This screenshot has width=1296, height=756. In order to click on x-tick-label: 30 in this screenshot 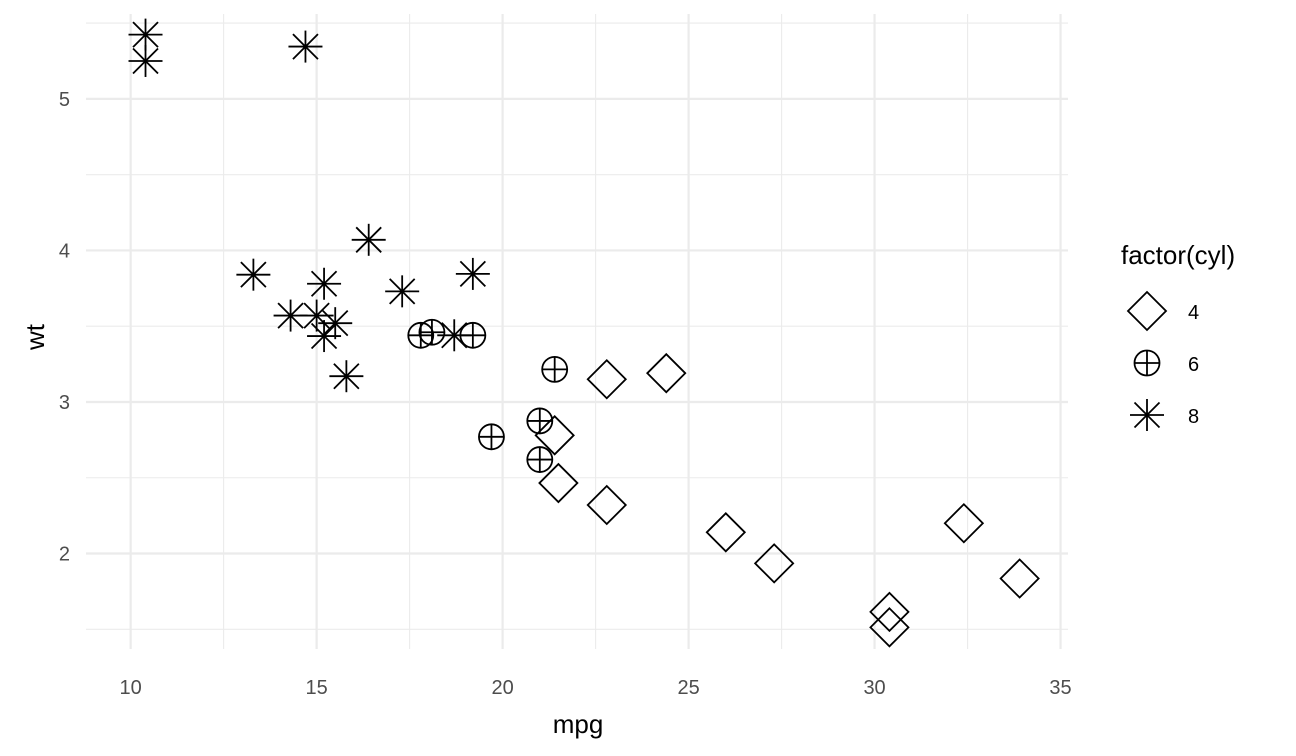, I will do `click(874, 688)`.